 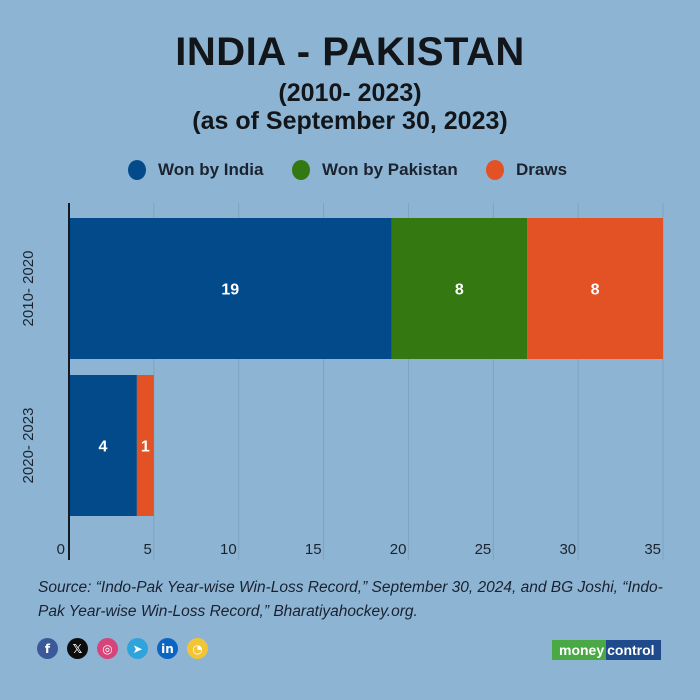 What do you see at coordinates (47, 648) in the screenshot?
I see `facebook-icon: f` at bounding box center [47, 648].